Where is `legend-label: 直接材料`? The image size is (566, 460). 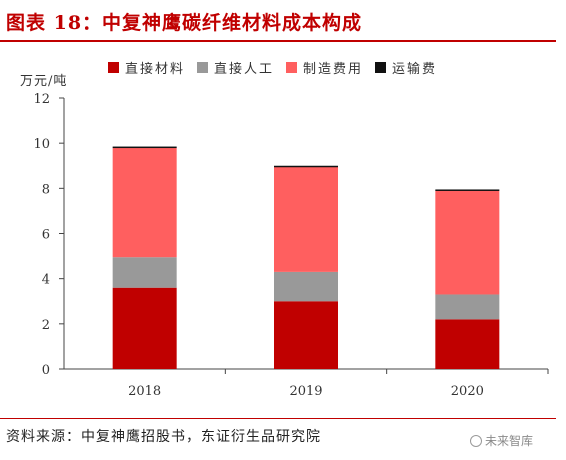 legend-label: 直接材料 is located at coordinates (155, 69).